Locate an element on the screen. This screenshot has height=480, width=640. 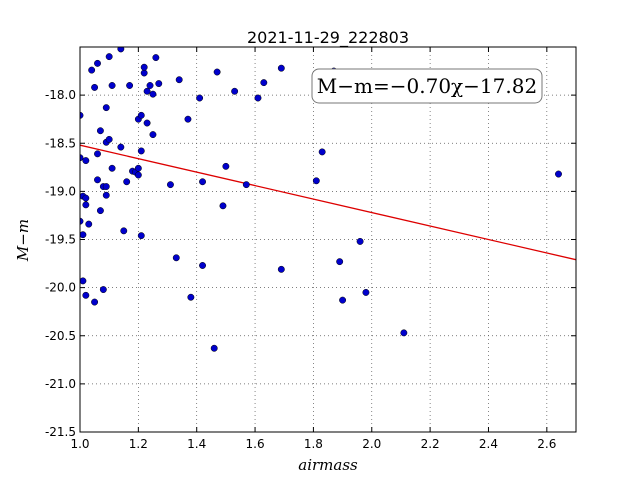
y-tick-label: -18.5 is located at coordinates (60, 143).